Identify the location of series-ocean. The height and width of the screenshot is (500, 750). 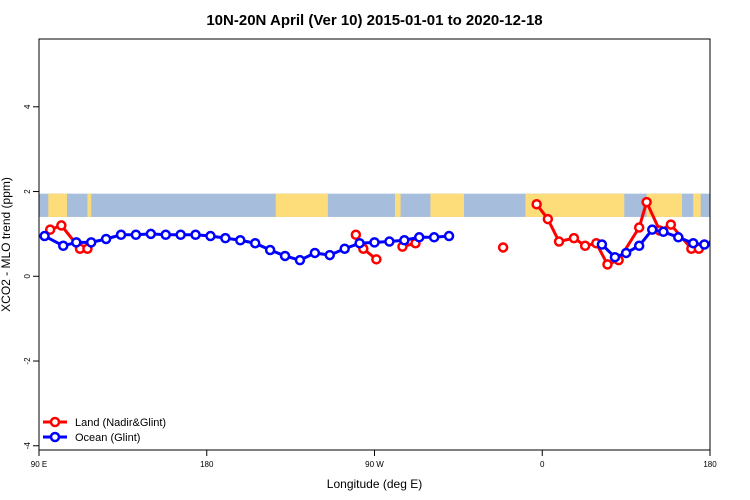
(393, 245).